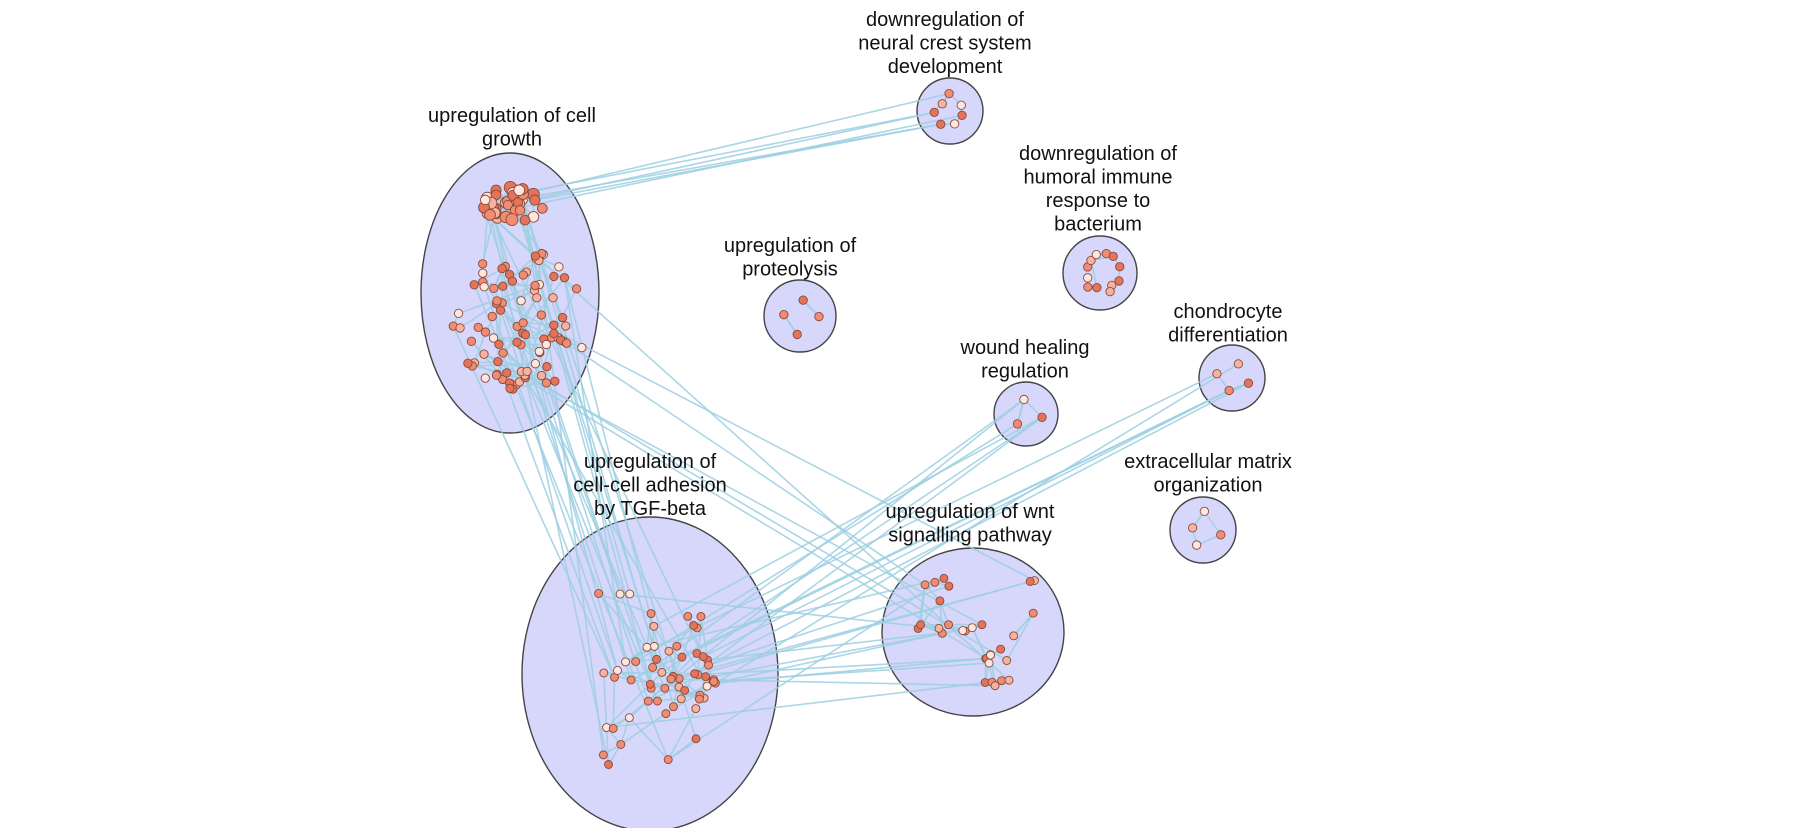  What do you see at coordinates (1217, 374) in the screenshot?
I see `node-chondrocyte` at bounding box center [1217, 374].